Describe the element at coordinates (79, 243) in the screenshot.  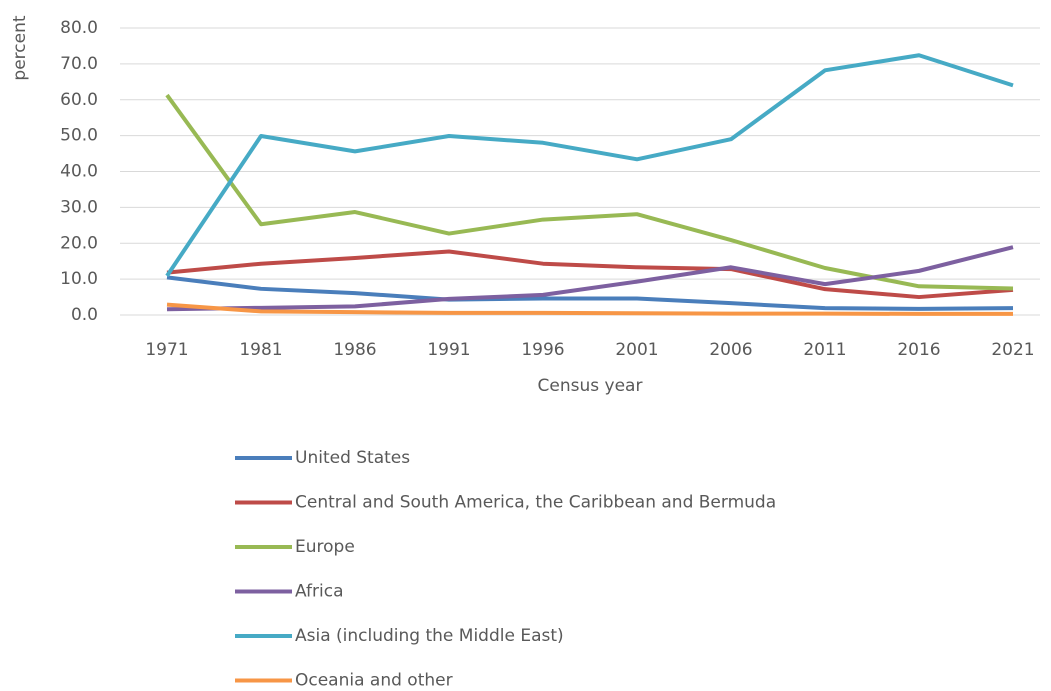
I see `y-tick-label: 20.0` at that location.